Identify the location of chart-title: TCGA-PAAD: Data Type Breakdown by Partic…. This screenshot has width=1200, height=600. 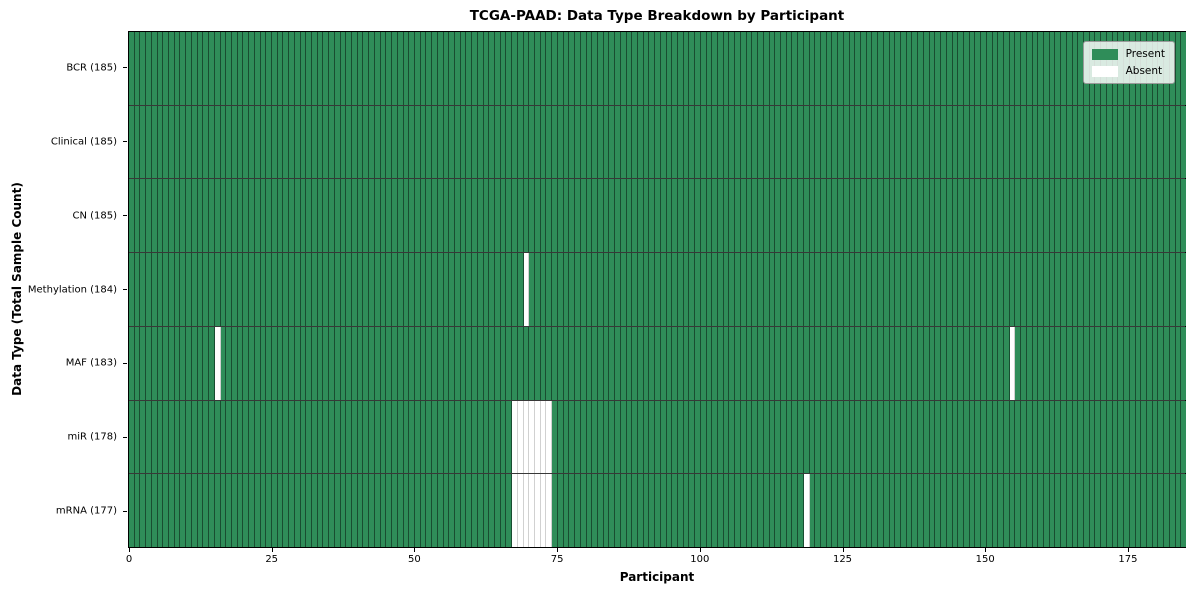
(657, 16).